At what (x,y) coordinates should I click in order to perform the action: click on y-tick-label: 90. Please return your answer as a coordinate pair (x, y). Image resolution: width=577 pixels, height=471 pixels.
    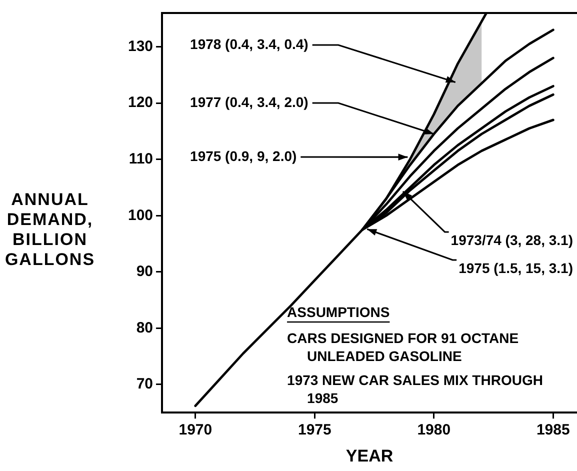
    Looking at the image, I should click on (145, 271).